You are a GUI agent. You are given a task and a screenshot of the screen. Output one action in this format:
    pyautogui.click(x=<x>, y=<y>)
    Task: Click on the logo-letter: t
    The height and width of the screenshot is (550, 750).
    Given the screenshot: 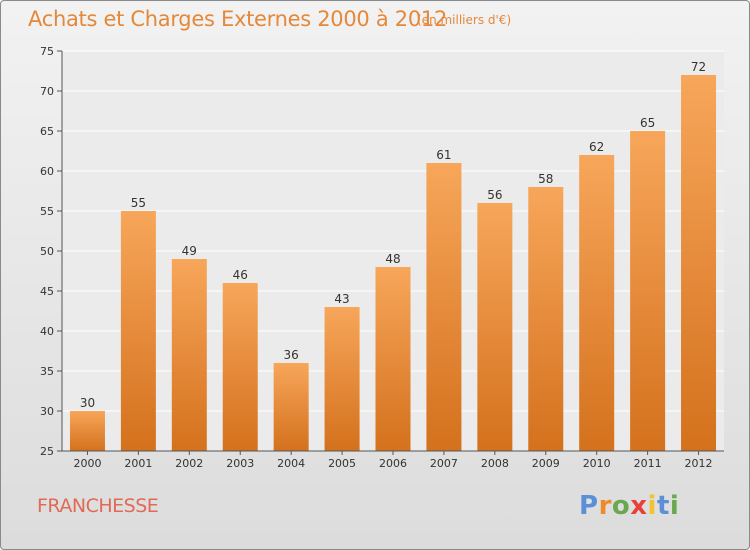 What is the action you would take?
    pyautogui.click(x=663, y=506)
    